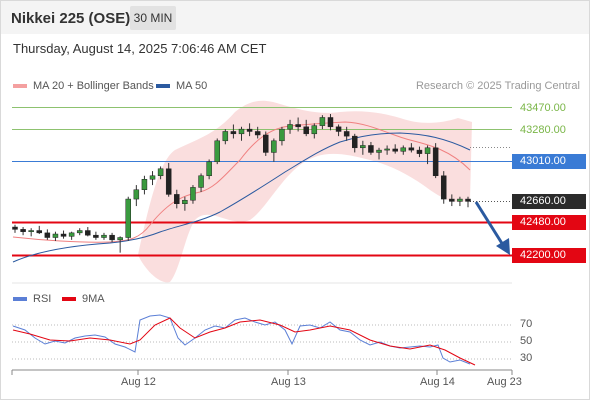 The height and width of the screenshot is (400, 590). Describe the element at coordinates (93, 86) in the screenshot. I see `legend-bollinger-label: MA 20 + Bollinger Bands` at that location.